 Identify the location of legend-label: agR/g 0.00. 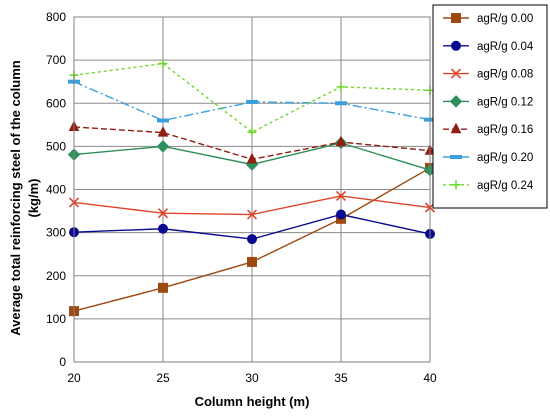
(505, 19).